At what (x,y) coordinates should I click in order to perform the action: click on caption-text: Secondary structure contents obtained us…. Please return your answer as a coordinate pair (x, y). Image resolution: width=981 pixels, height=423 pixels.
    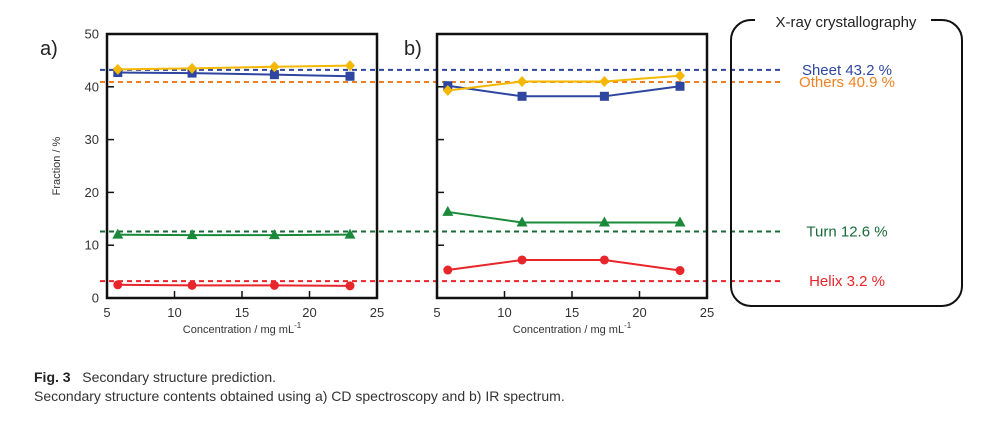
    Looking at the image, I should click on (299, 396).